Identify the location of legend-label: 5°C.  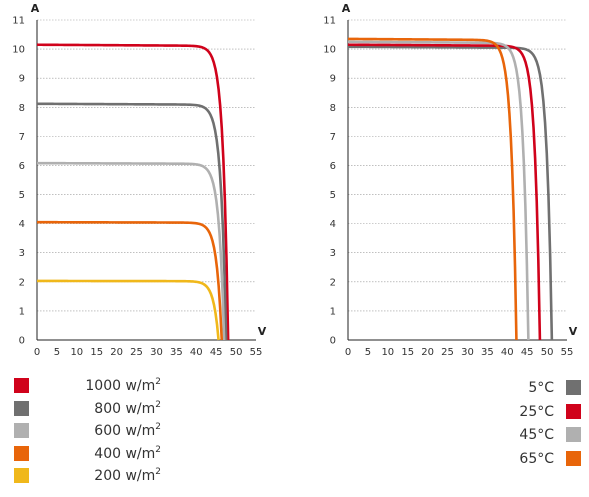
(541, 388).